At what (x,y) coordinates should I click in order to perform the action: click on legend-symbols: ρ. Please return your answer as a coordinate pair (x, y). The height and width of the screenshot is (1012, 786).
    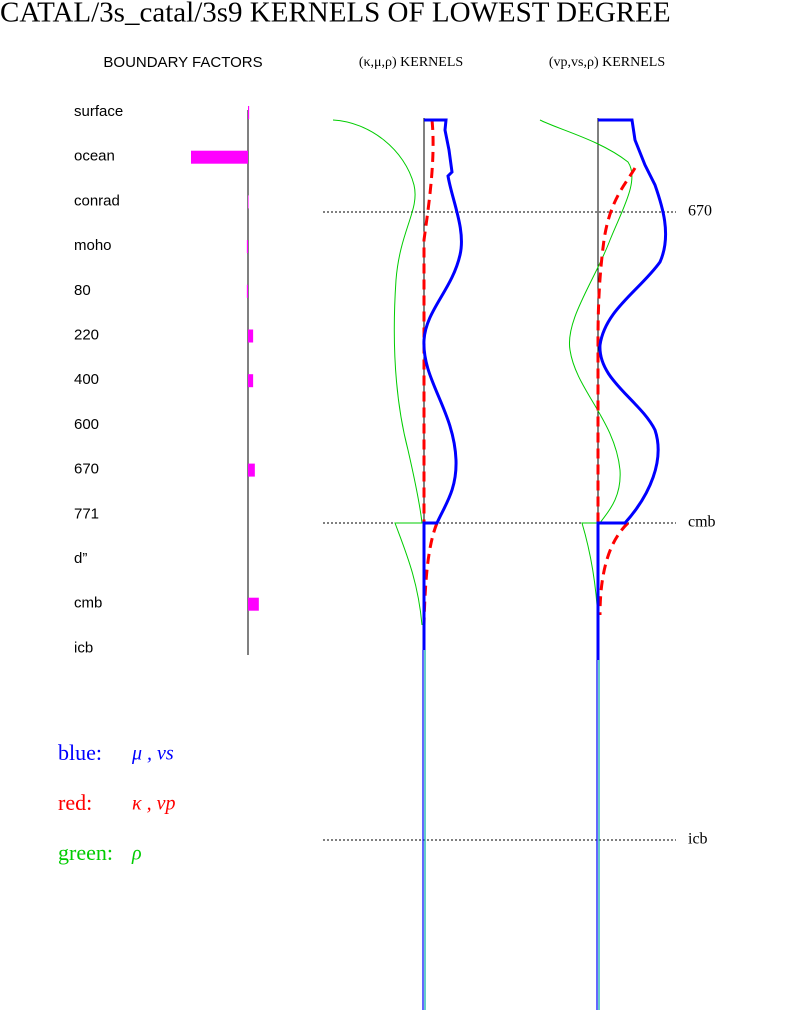
    Looking at the image, I should click on (136, 854).